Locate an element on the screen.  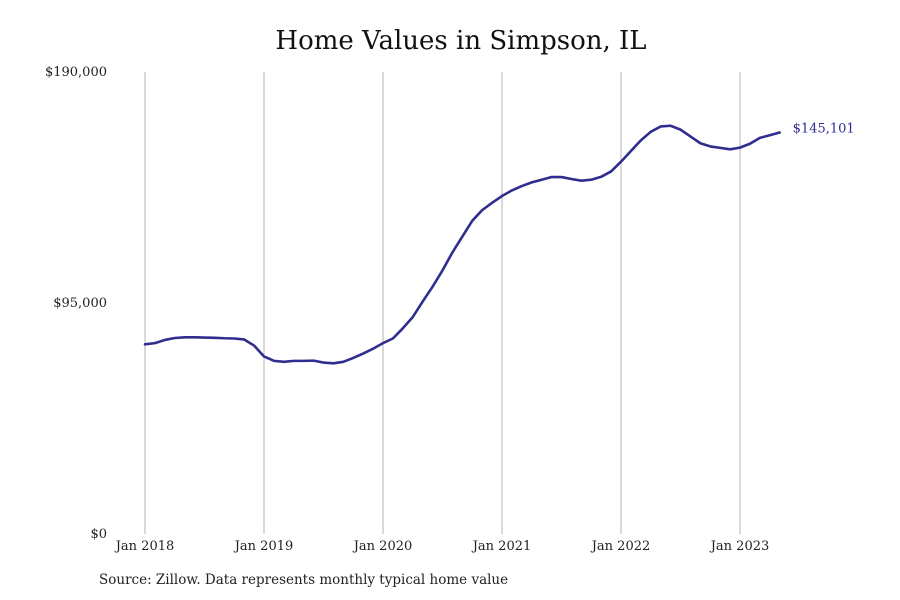
x-tick-label: Jan 2023 is located at coordinates (739, 546).